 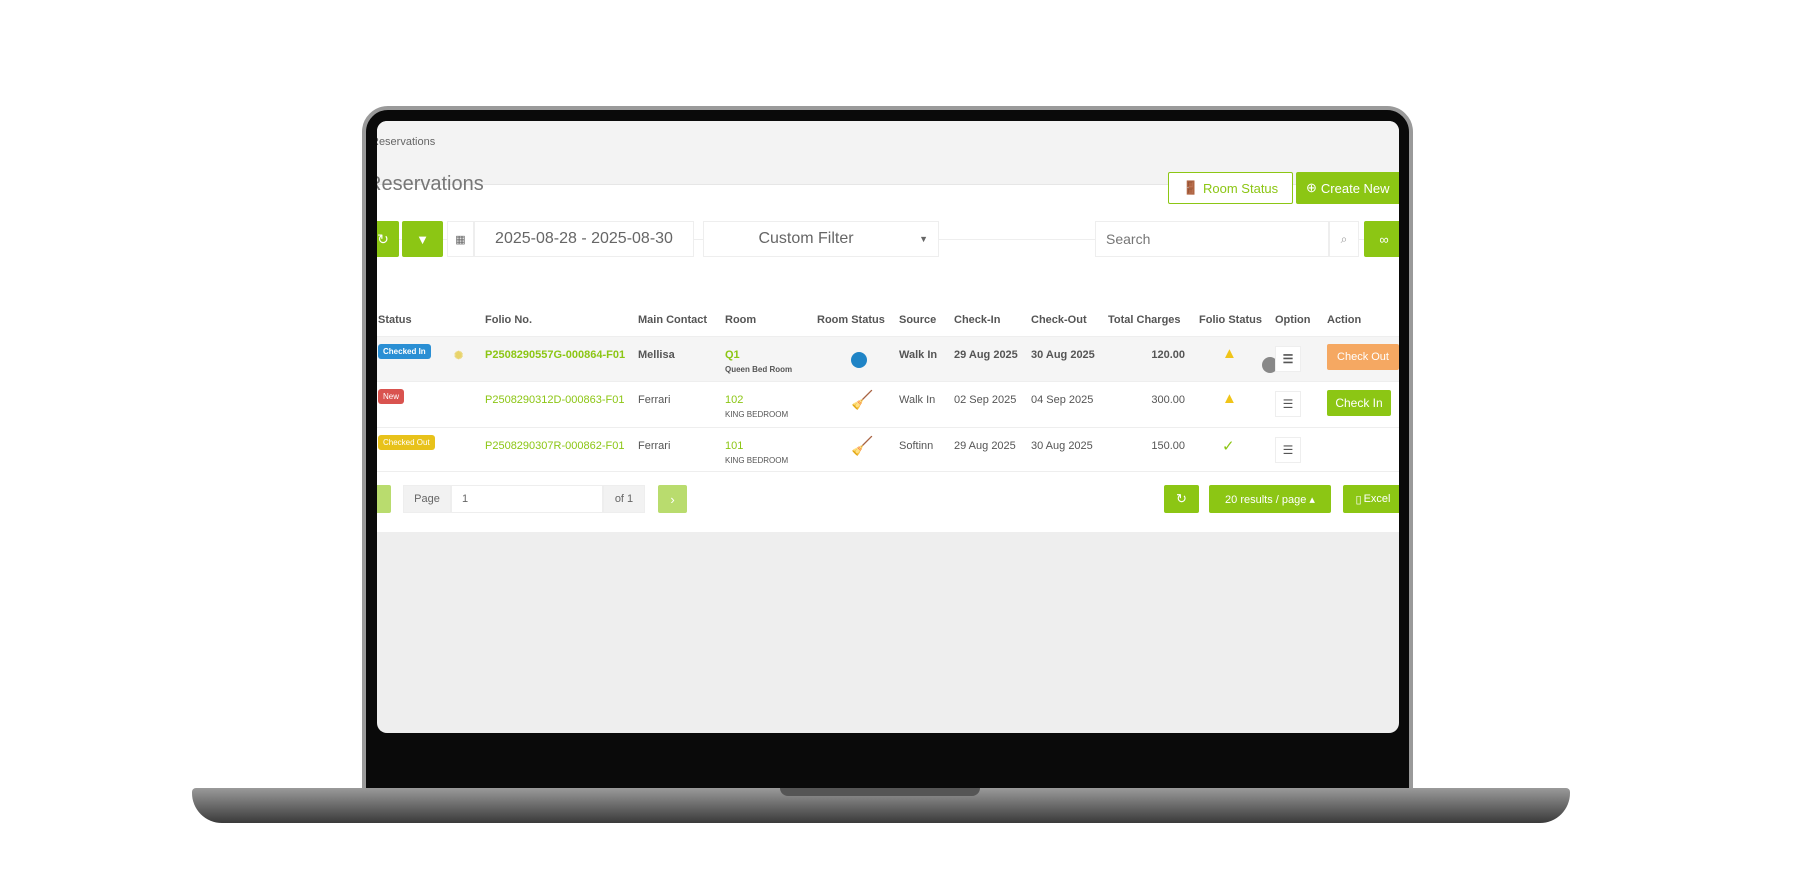 What do you see at coordinates (1230, 188) in the screenshot?
I see `room-status-button: 🚪 Room Status` at bounding box center [1230, 188].